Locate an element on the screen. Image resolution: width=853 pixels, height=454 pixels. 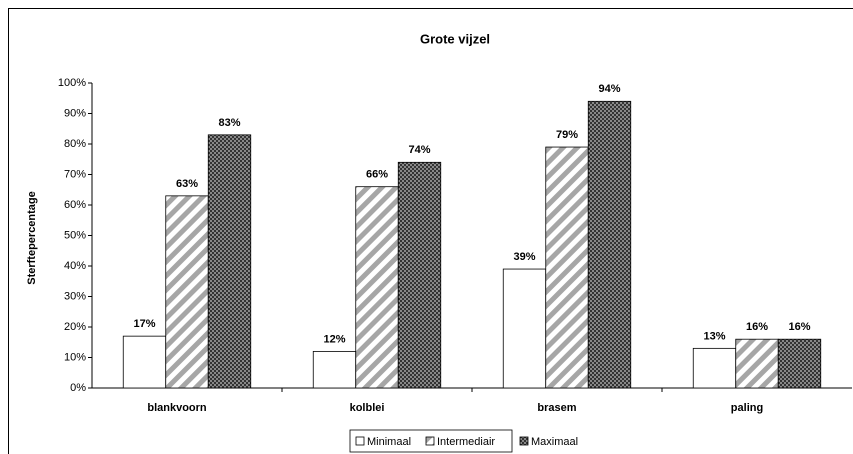
chart-title: Grote vijzel is located at coordinates (455, 38).